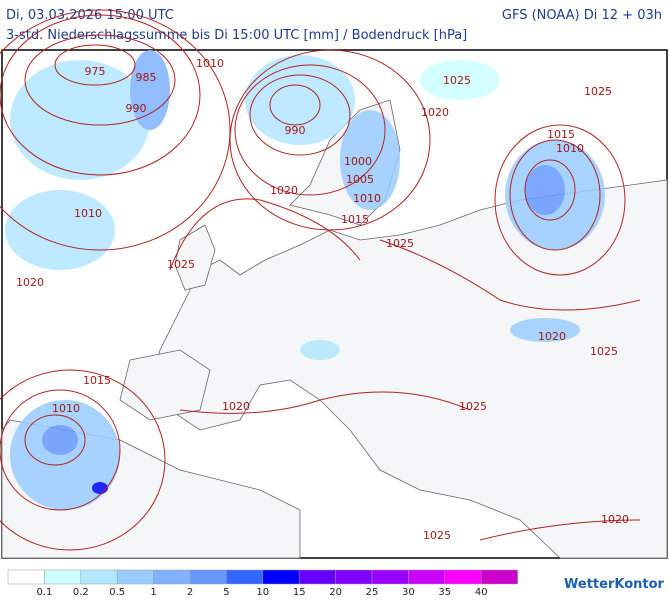 This screenshot has width=669, height=600. What do you see at coordinates (226, 592) in the screenshot?
I see `legend-label: 5` at bounding box center [226, 592].